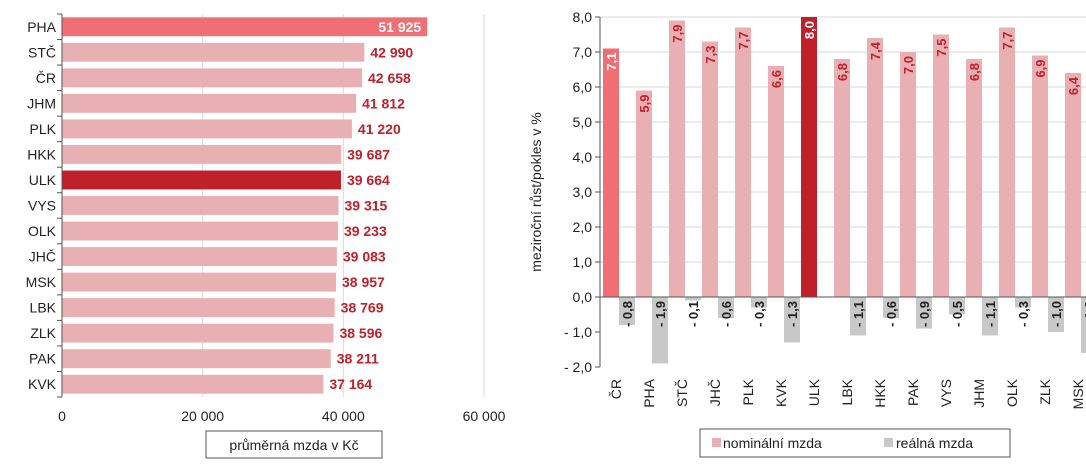  I want to click on data-label-real: - 1,0, so click(1056, 314).